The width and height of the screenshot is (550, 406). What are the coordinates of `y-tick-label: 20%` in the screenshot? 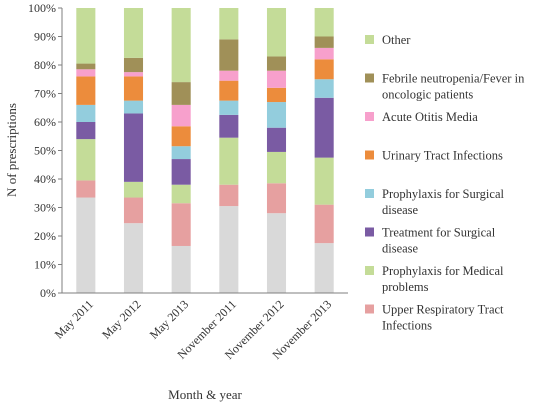 It's located at (45, 236).